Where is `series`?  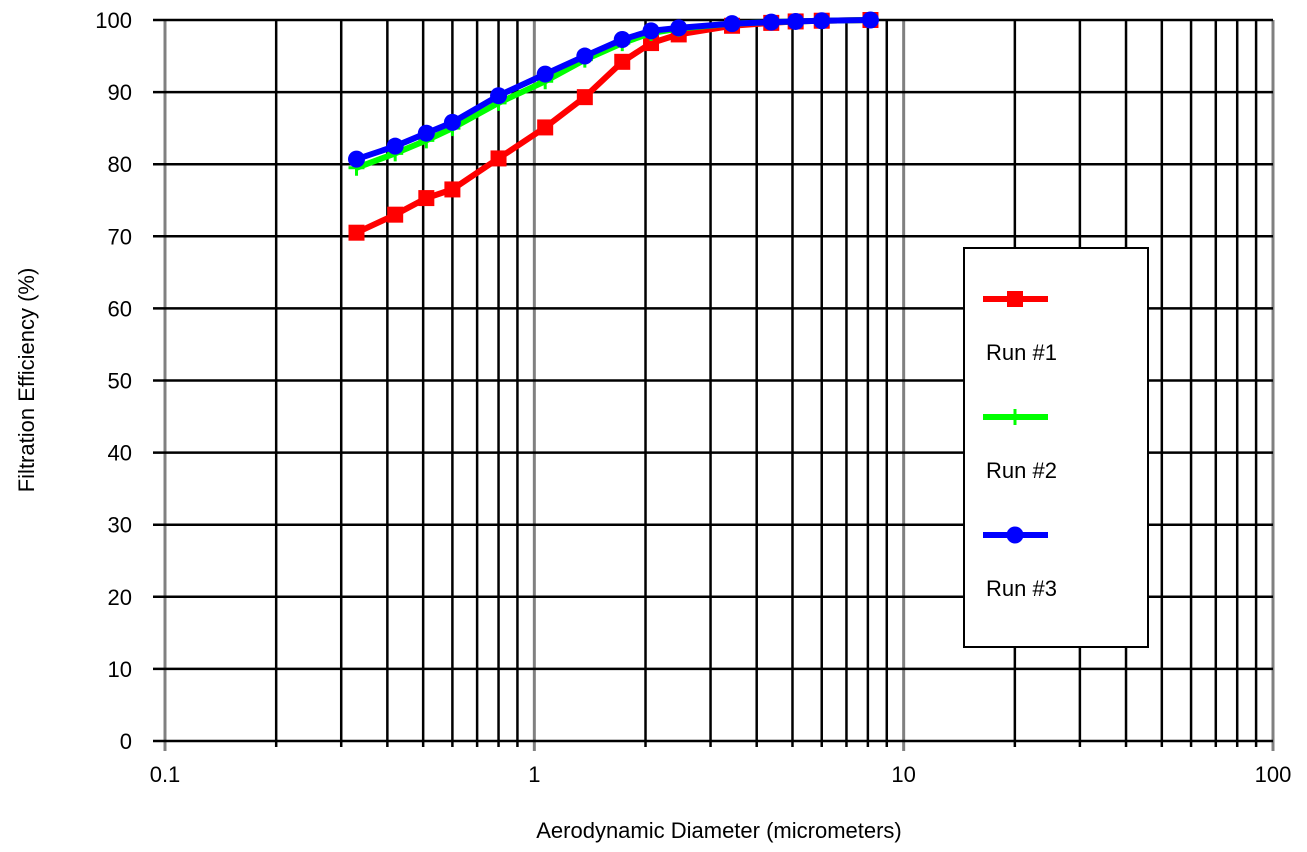 series is located at coordinates (613, 126).